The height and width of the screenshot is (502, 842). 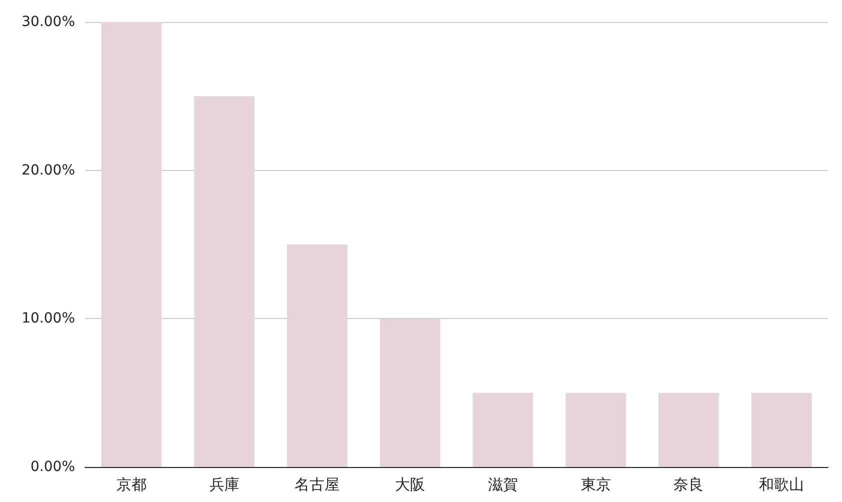 I want to click on x-tick-label: 名古屋, so click(x=317, y=485).